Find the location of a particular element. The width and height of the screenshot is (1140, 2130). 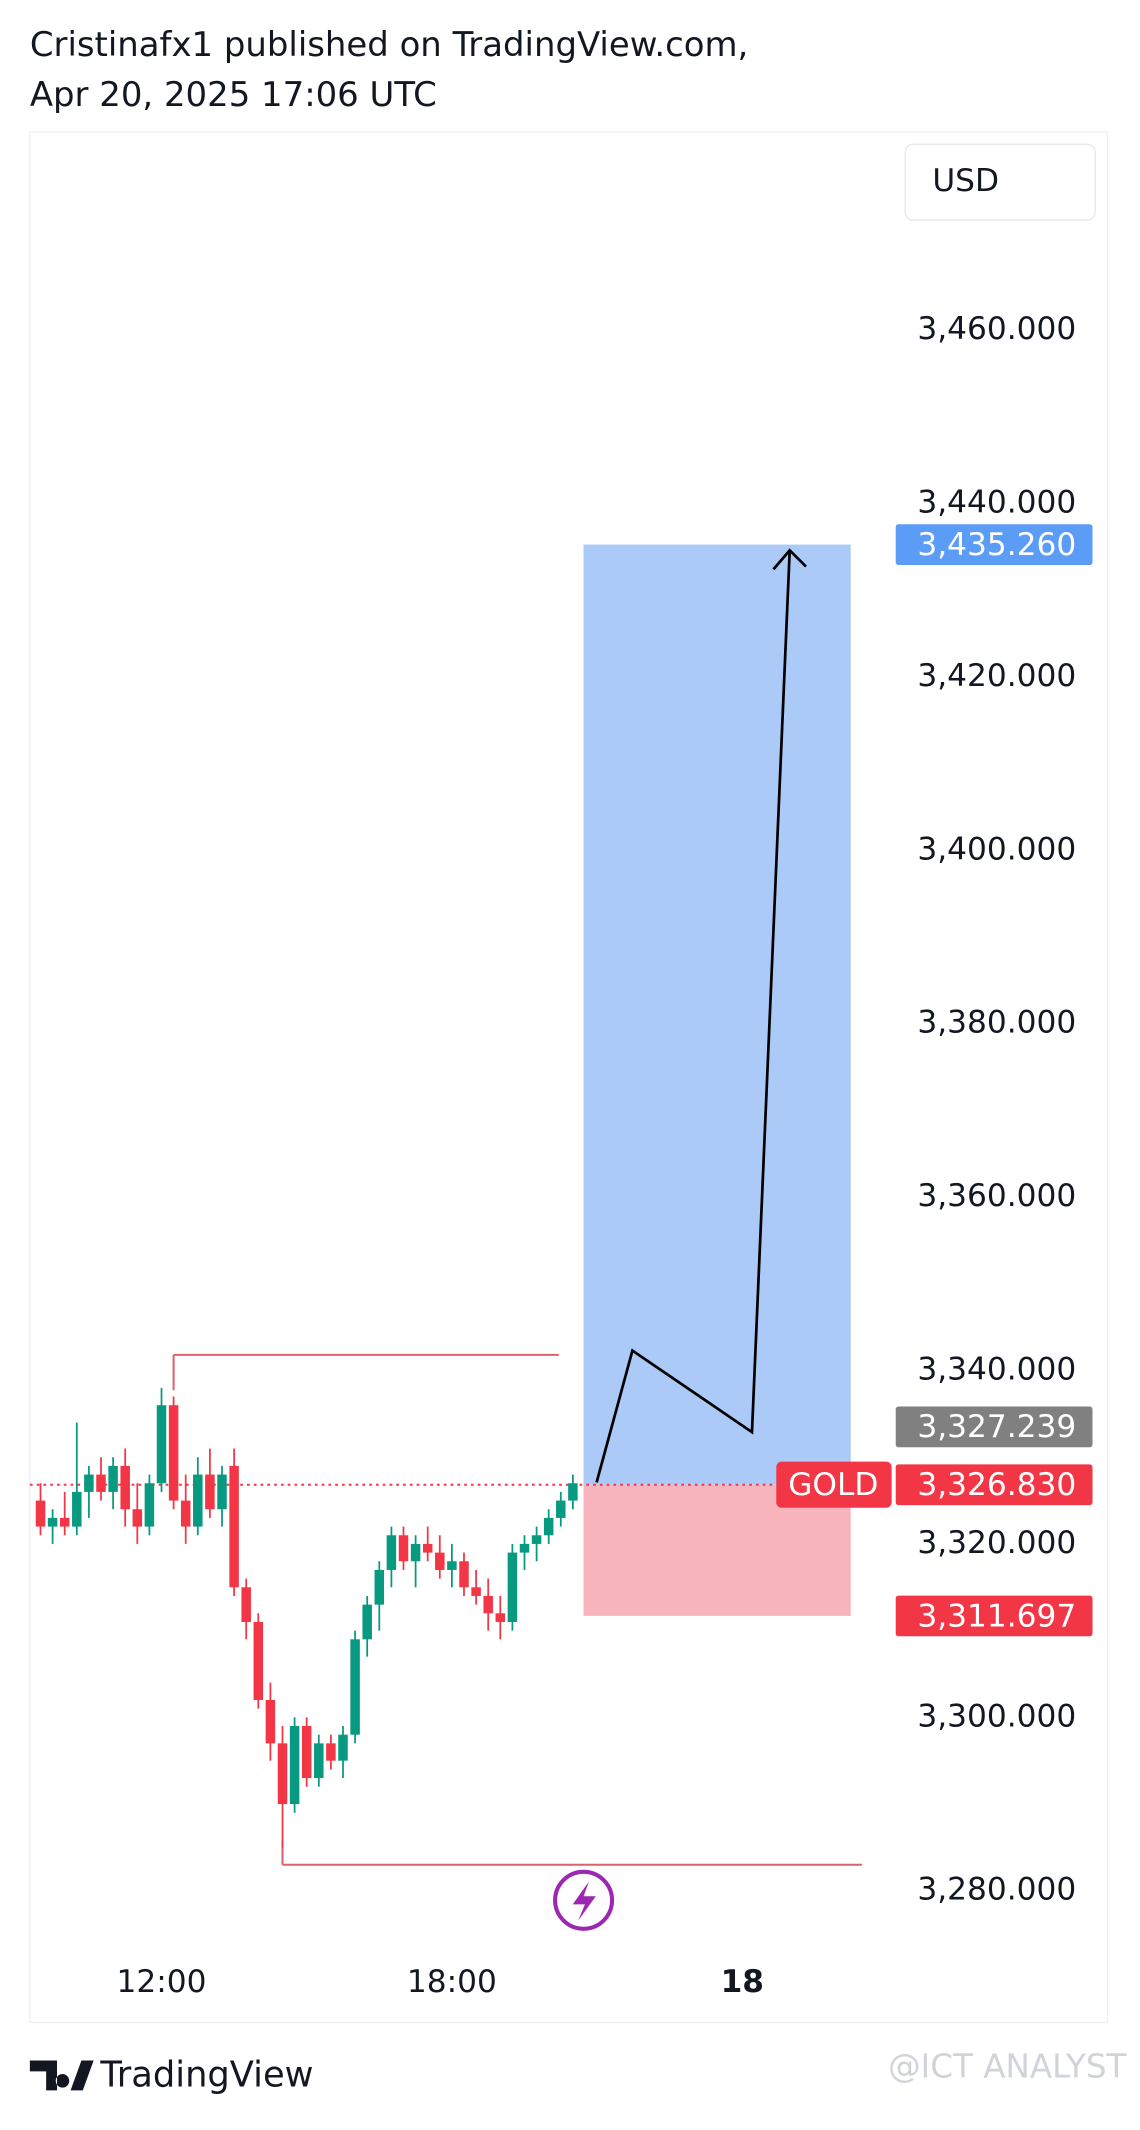

y-tick-label: 3,380.000 is located at coordinates (996, 1023).